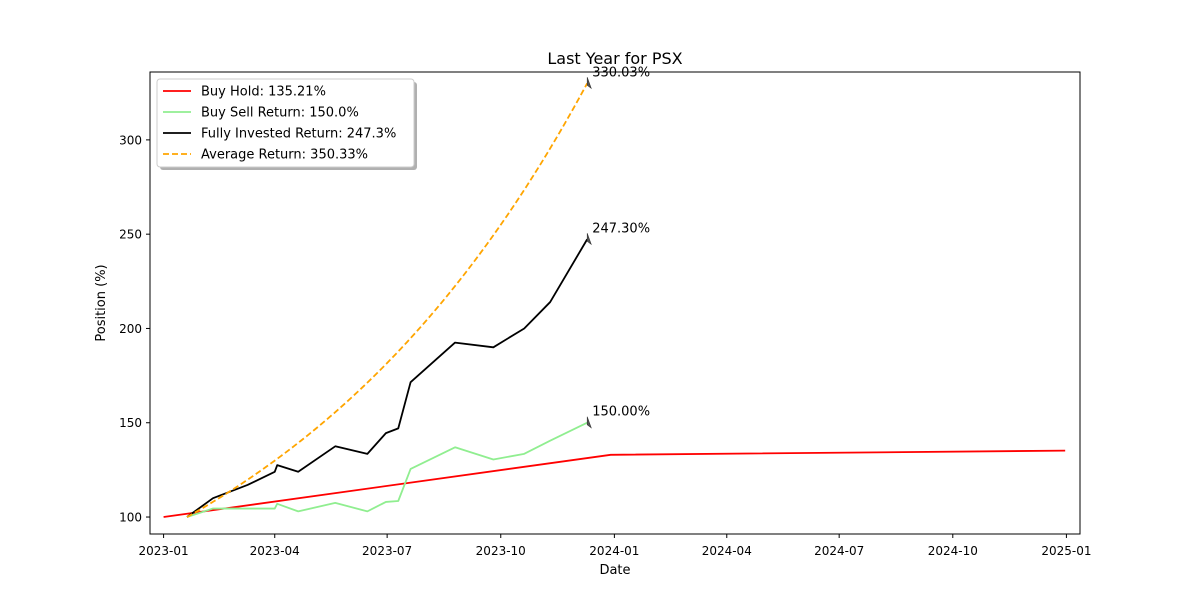  I want to click on legend-label: Fully Invested Return: 247.3%, so click(298, 134).